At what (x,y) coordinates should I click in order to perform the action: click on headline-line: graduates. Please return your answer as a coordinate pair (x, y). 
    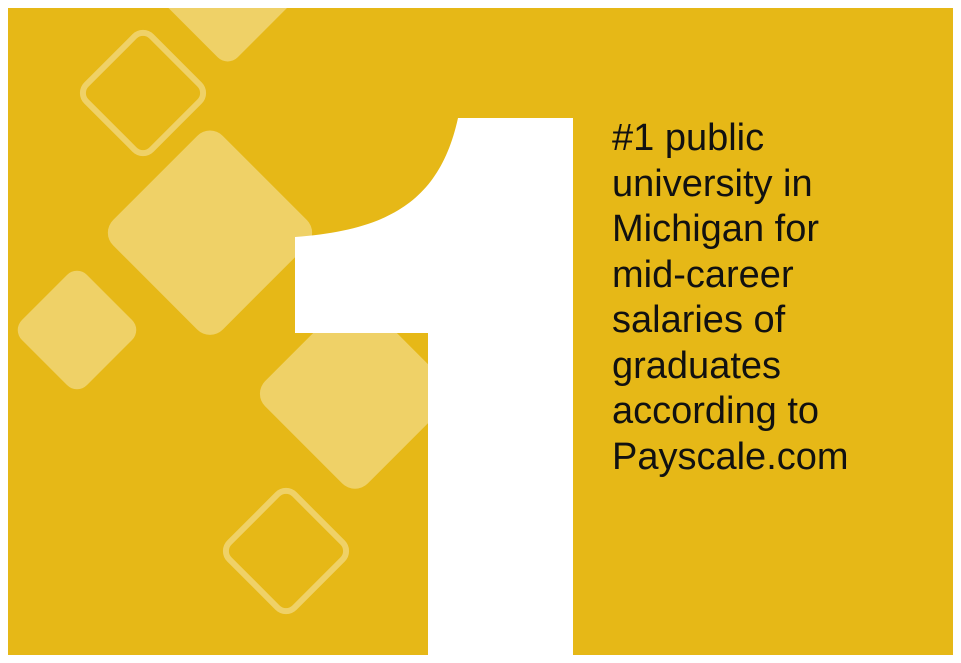
    Looking at the image, I should click on (697, 365).